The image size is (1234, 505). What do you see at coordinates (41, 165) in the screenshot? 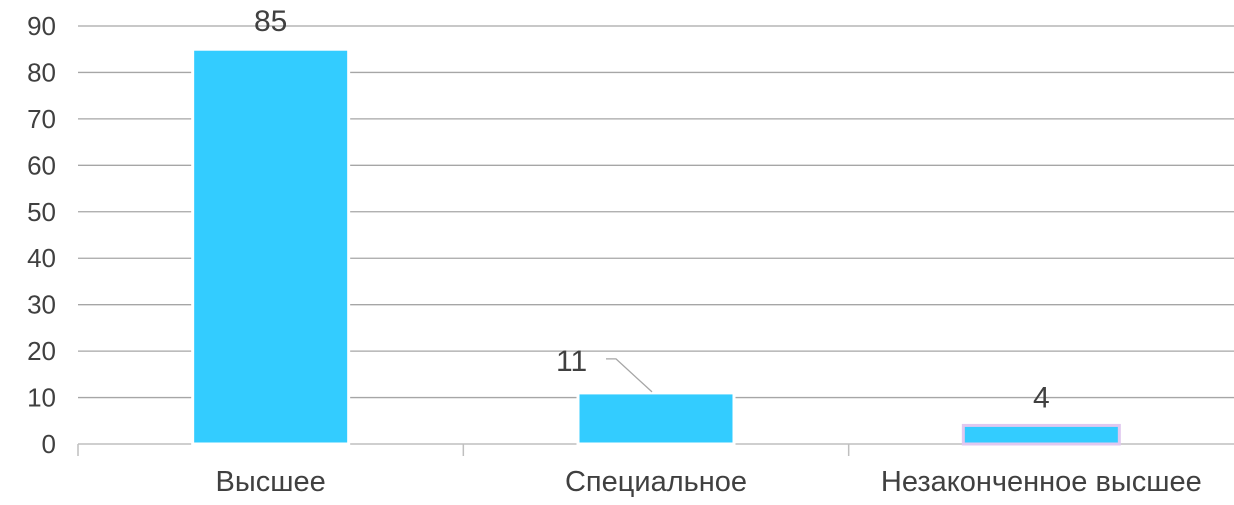
I see `y-tick-label: 60` at bounding box center [41, 165].